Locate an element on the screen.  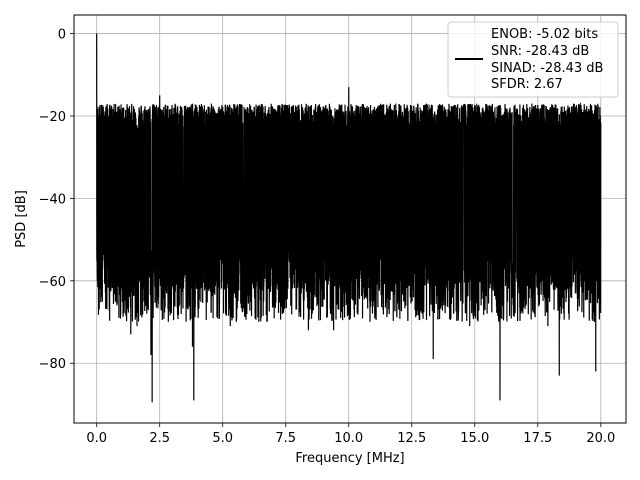
x-tick-label: 10.0 is located at coordinates (348, 438).